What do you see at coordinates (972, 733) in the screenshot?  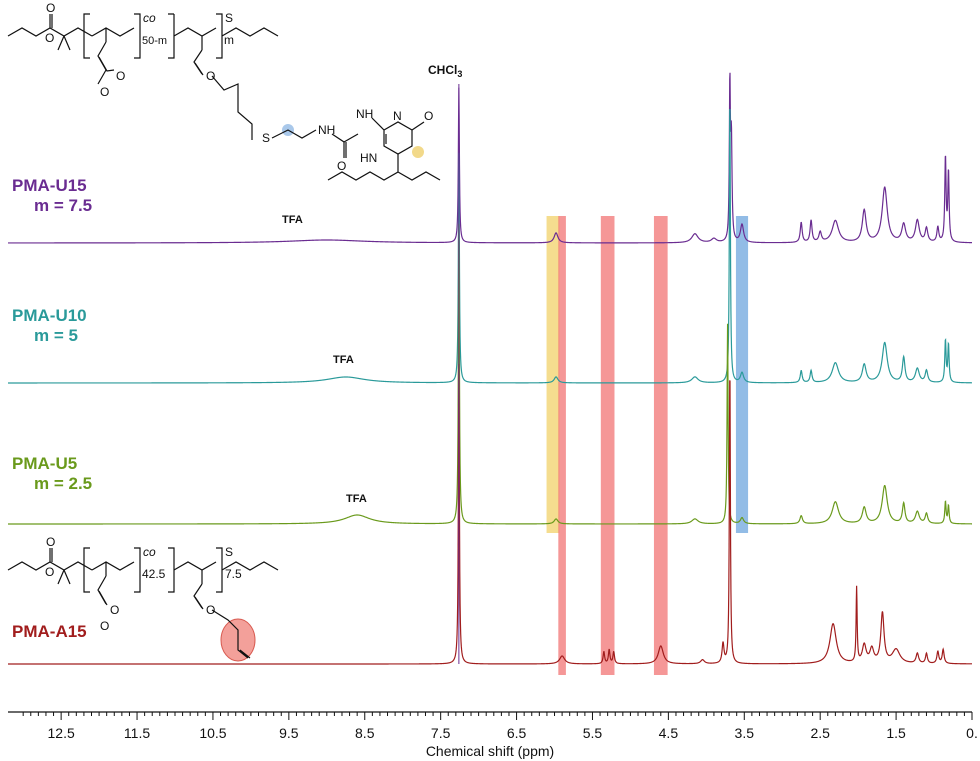 I see `x-tick-label: 0.` at bounding box center [972, 733].